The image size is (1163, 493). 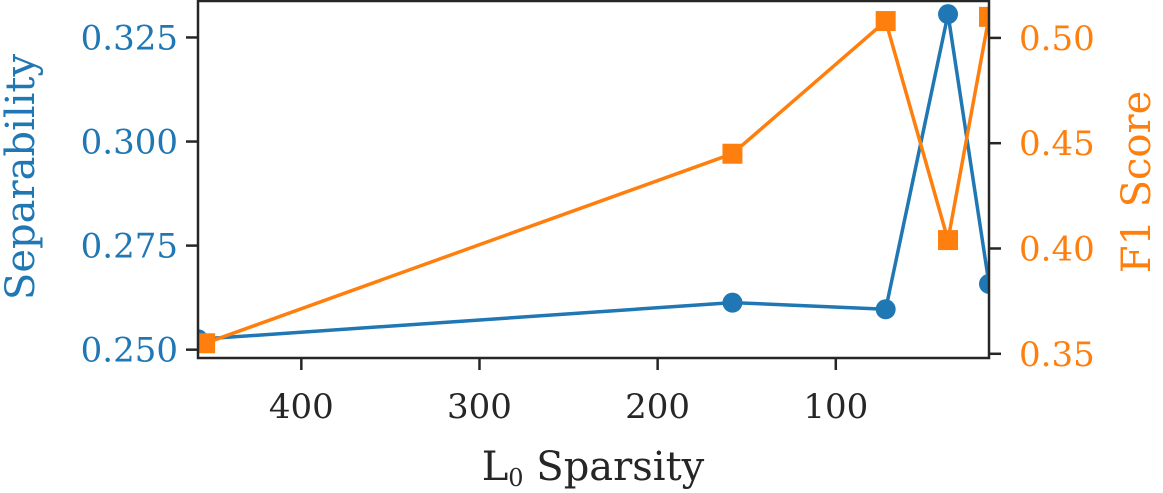 I want to click on y-right-tick-label-1: 0.40, so click(x=1057, y=249).